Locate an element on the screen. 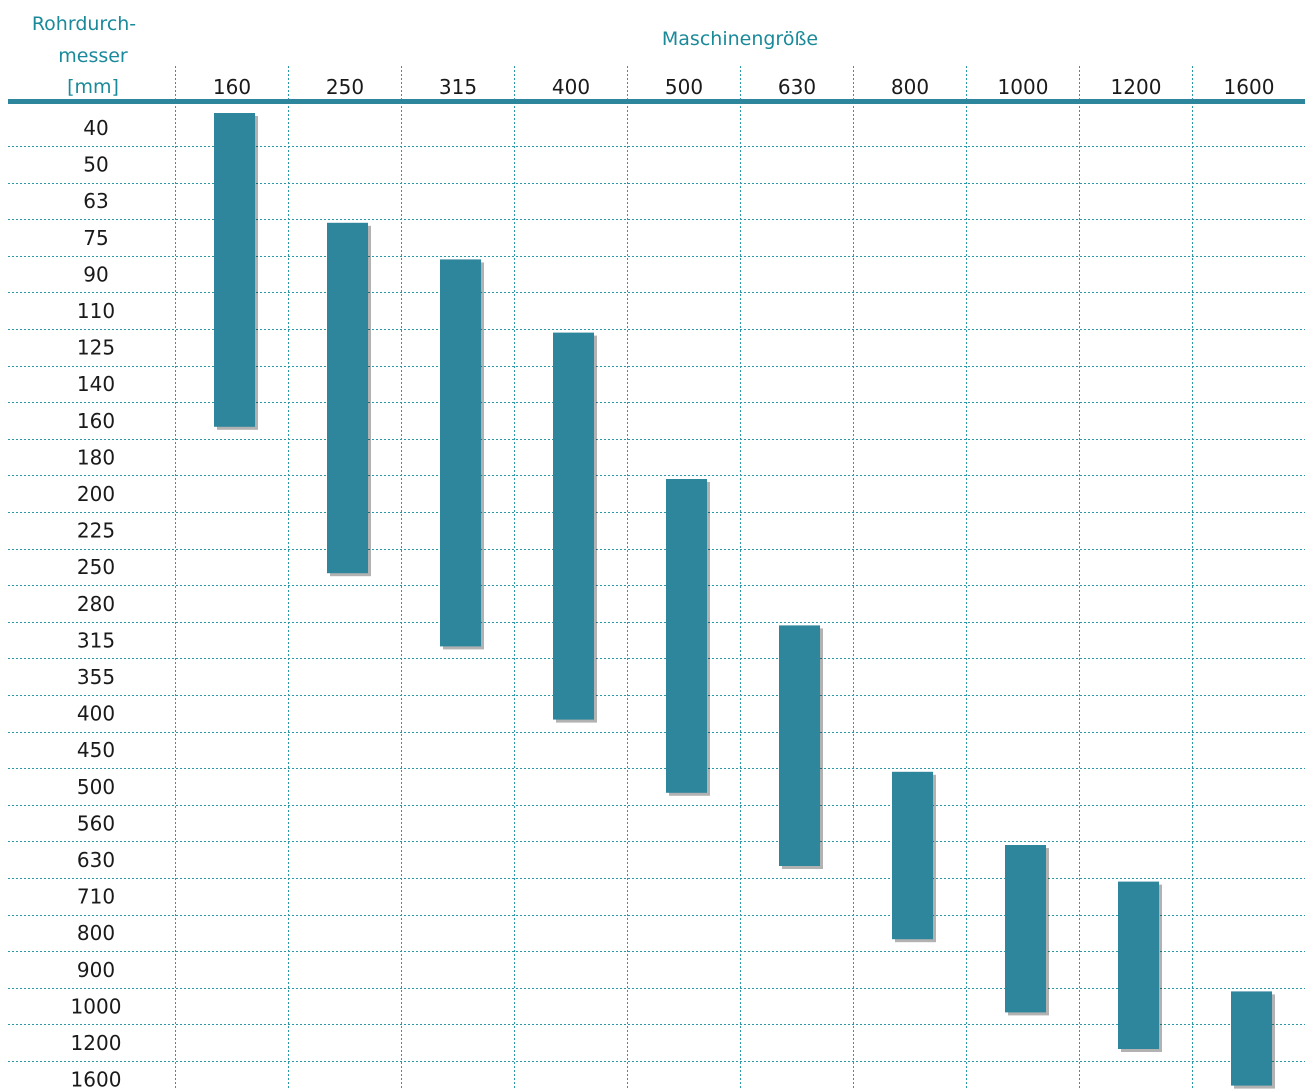 The image size is (1305, 1090). column-labels: 160 250 315 400 500 630 800 1000 1200 1600 is located at coordinates (744, 87).